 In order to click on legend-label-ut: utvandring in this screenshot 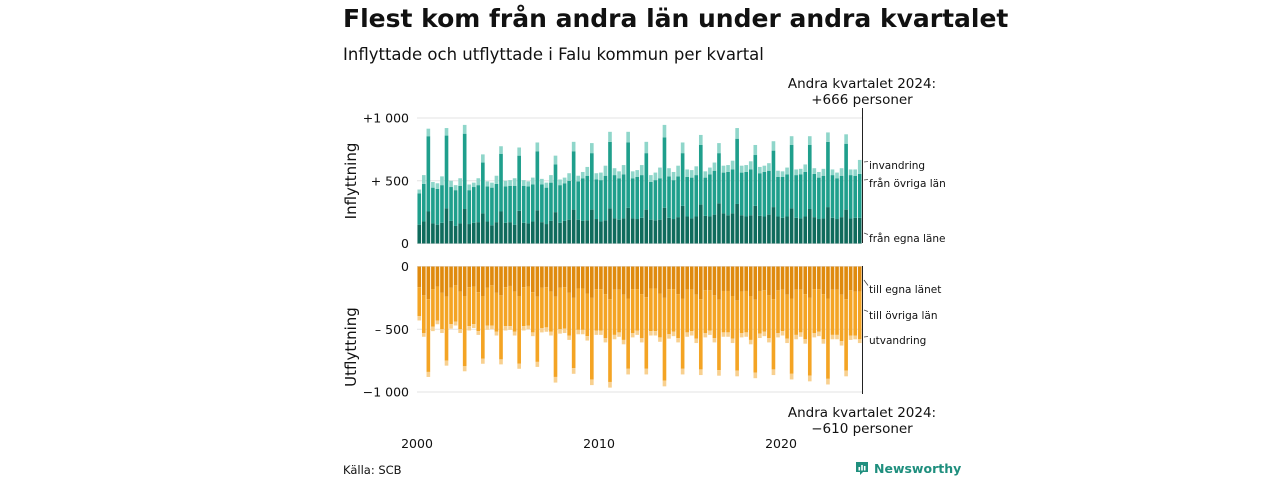, I will do `click(897, 341)`.